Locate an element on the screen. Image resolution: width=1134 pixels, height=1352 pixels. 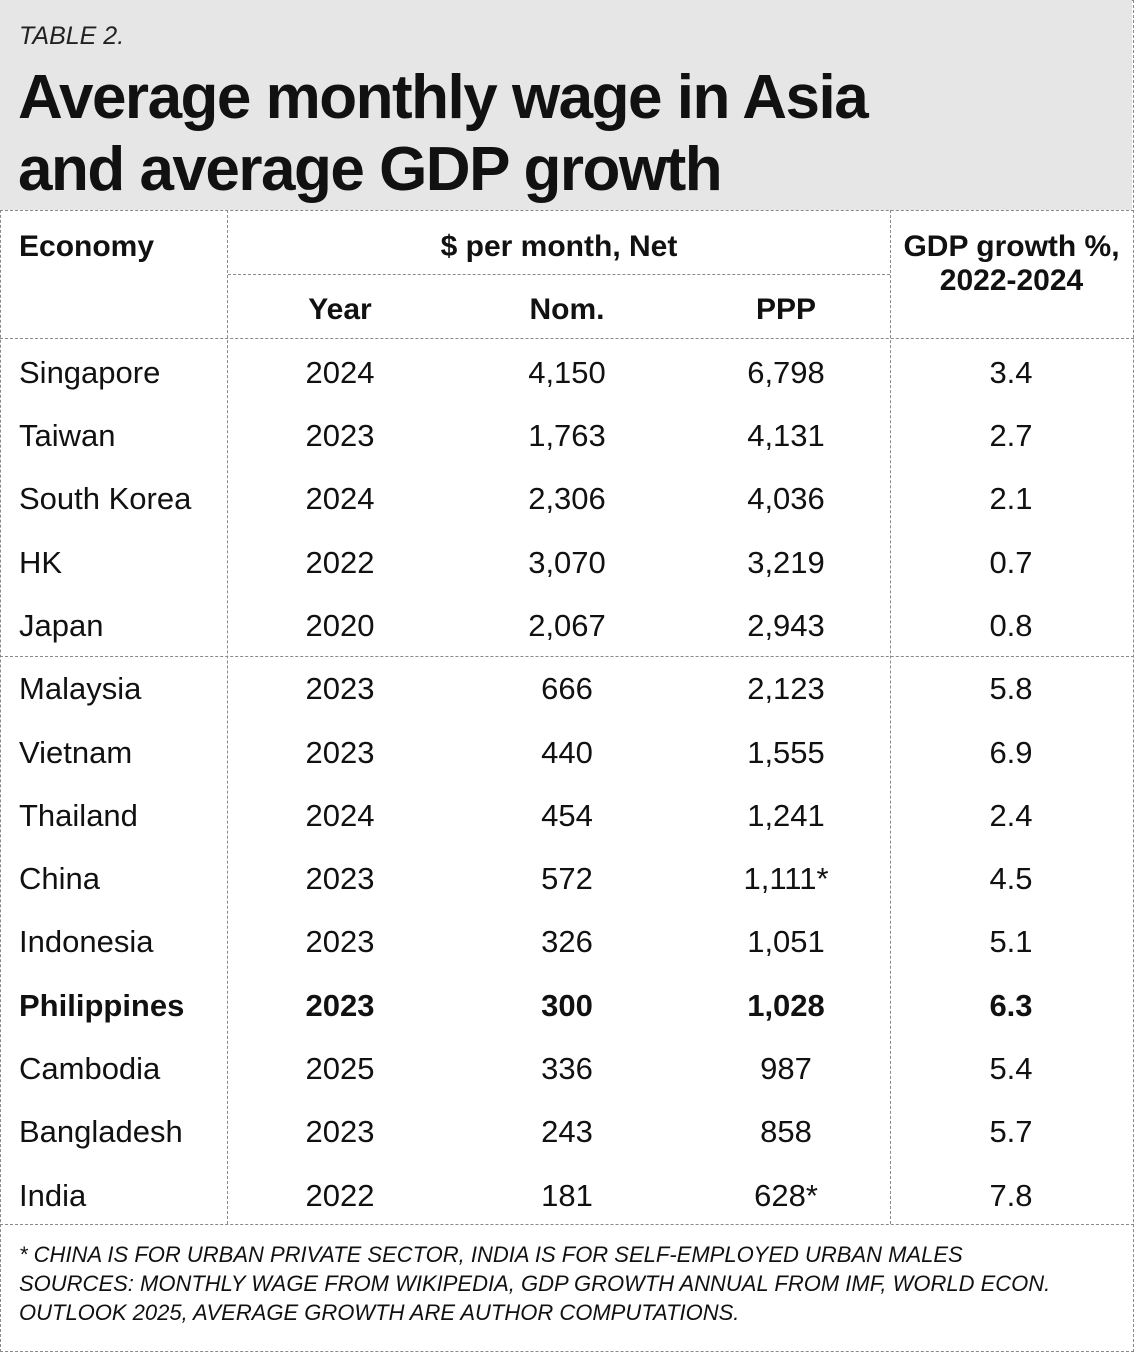
cell-ppp: 4,131 is located at coordinates (786, 435).